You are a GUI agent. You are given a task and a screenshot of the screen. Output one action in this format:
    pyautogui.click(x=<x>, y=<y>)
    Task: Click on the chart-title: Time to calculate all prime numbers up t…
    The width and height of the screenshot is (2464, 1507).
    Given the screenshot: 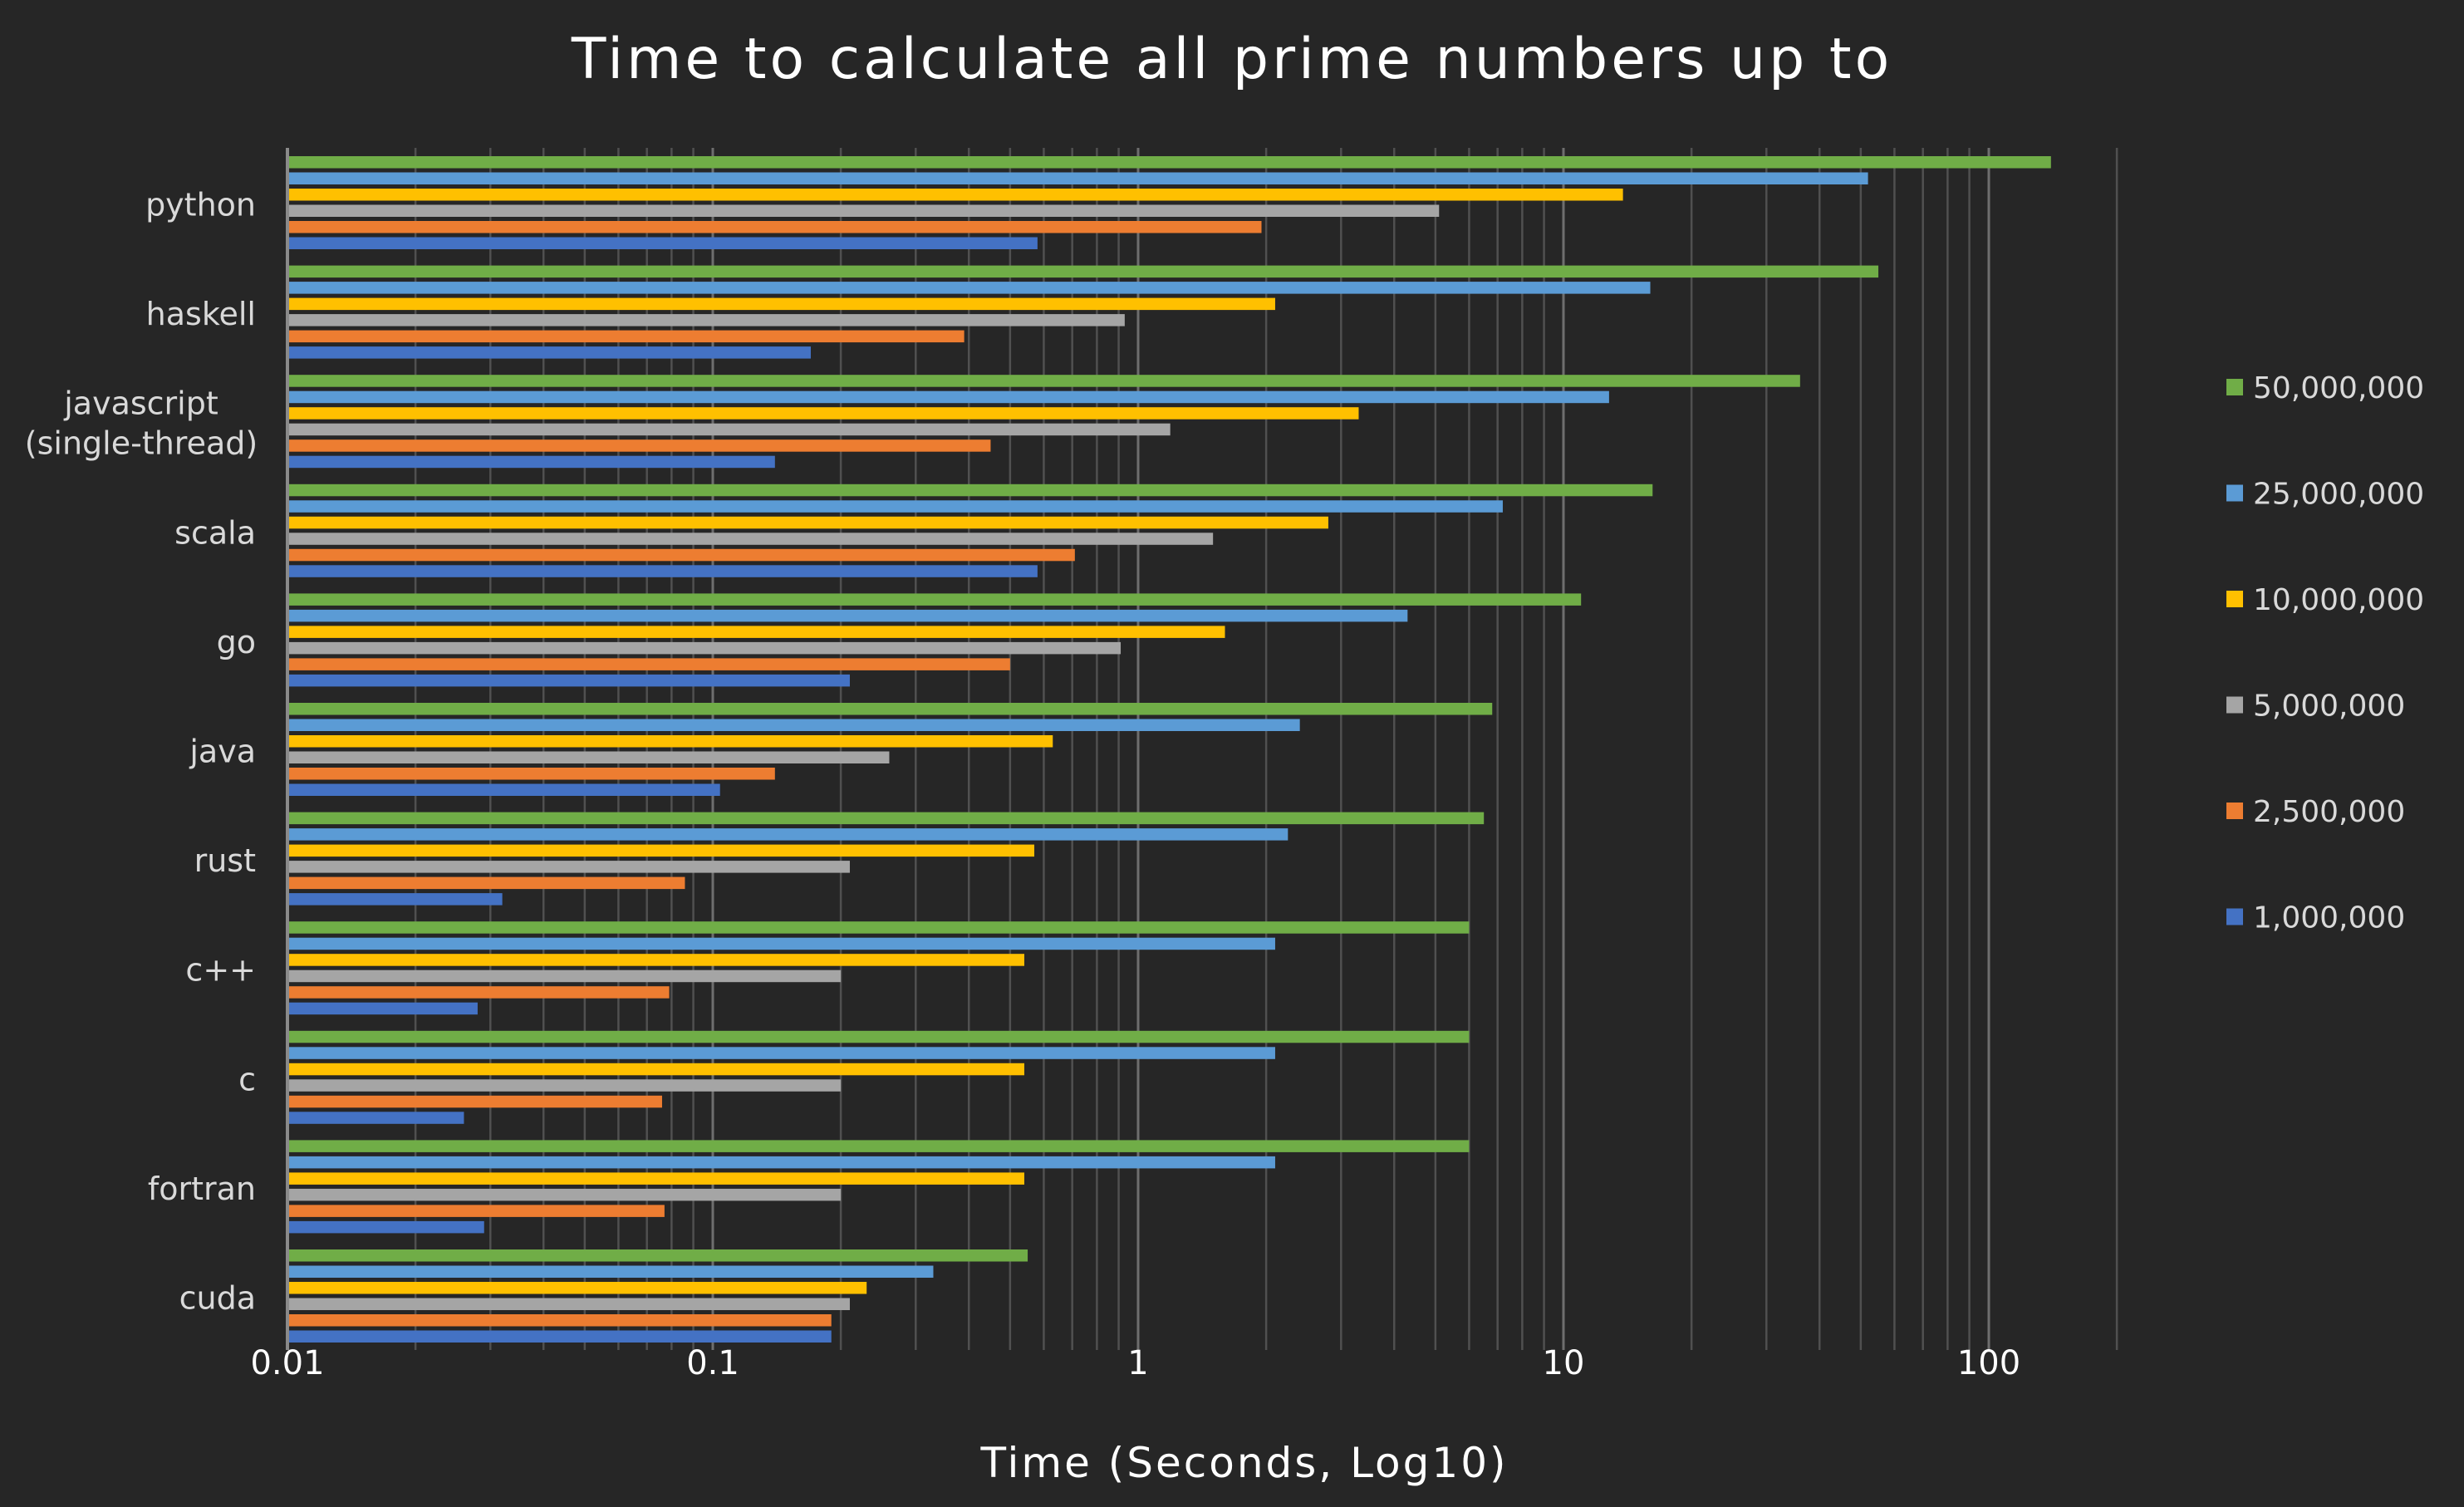 What is the action you would take?
    pyautogui.click(x=1232, y=59)
    